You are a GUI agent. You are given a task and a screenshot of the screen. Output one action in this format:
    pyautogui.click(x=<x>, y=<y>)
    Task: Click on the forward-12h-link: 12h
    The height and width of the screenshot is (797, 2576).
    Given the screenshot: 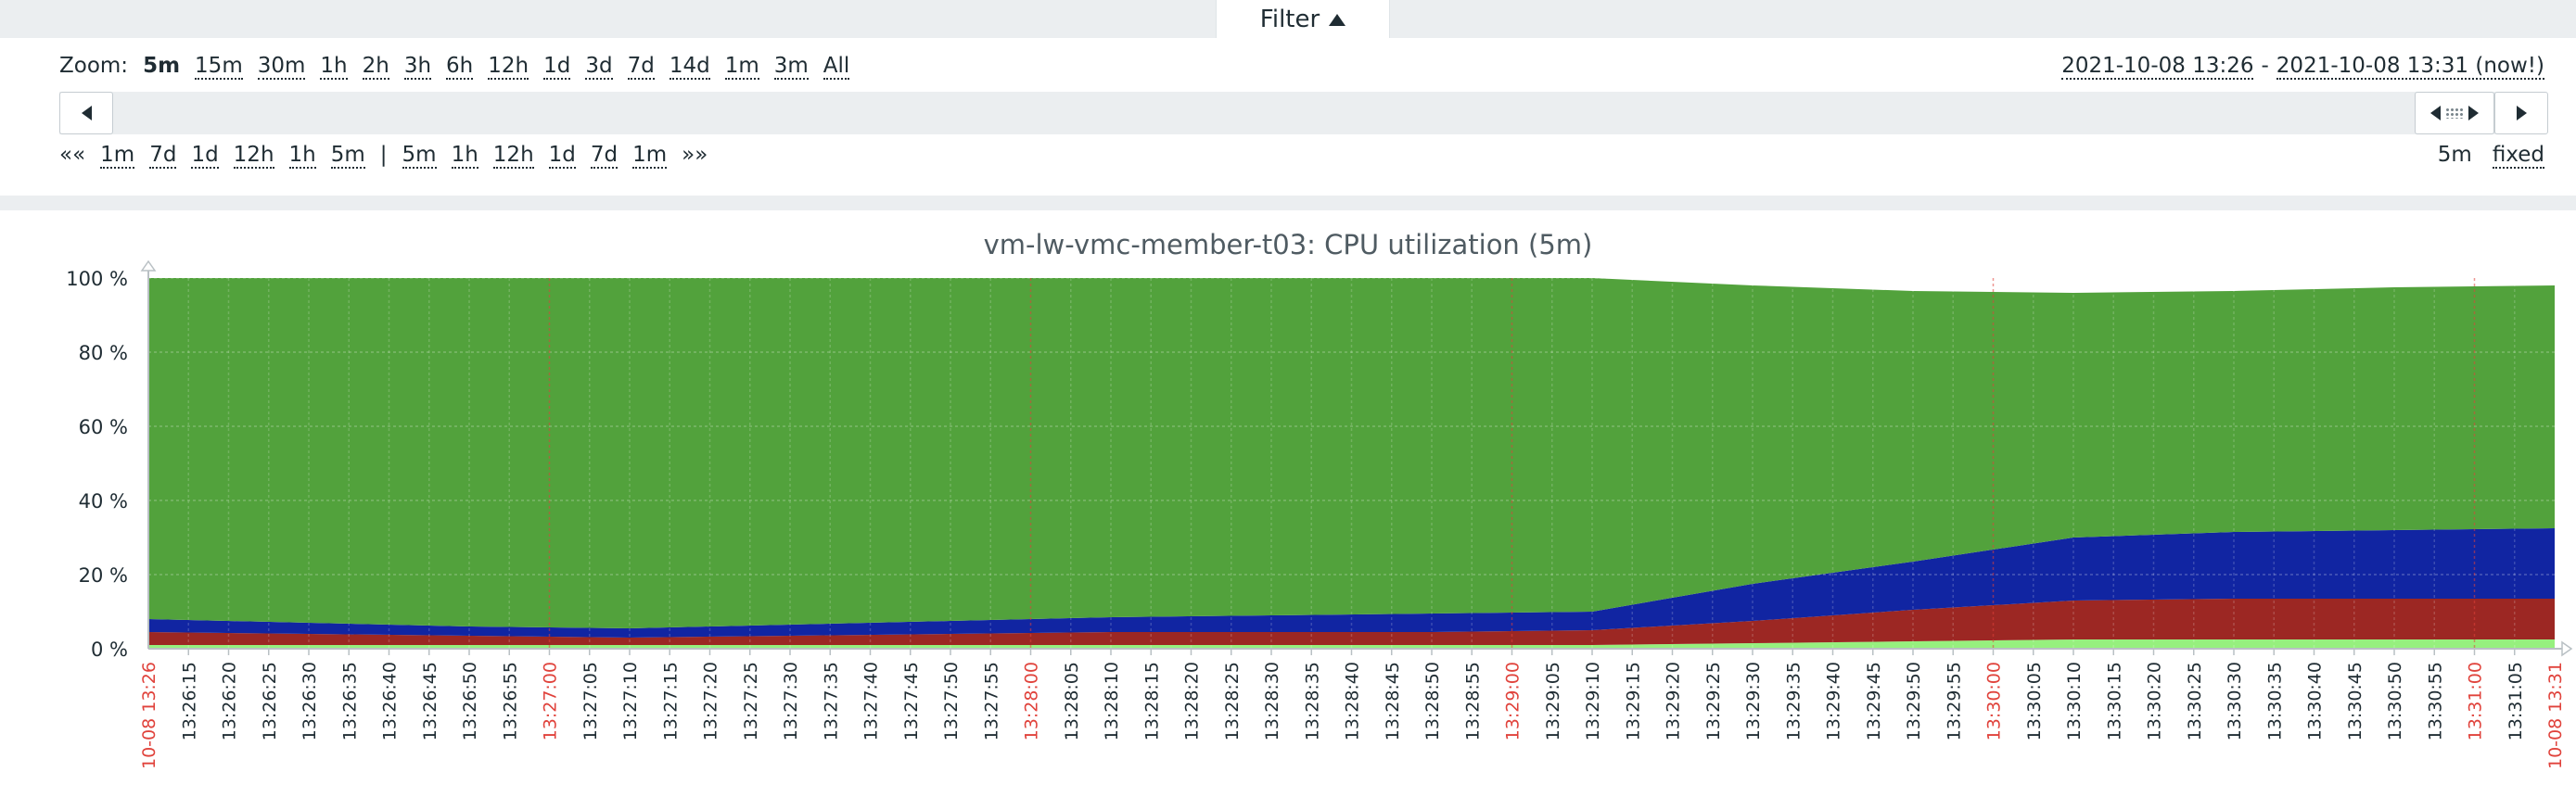 What is the action you would take?
    pyautogui.click(x=513, y=156)
    